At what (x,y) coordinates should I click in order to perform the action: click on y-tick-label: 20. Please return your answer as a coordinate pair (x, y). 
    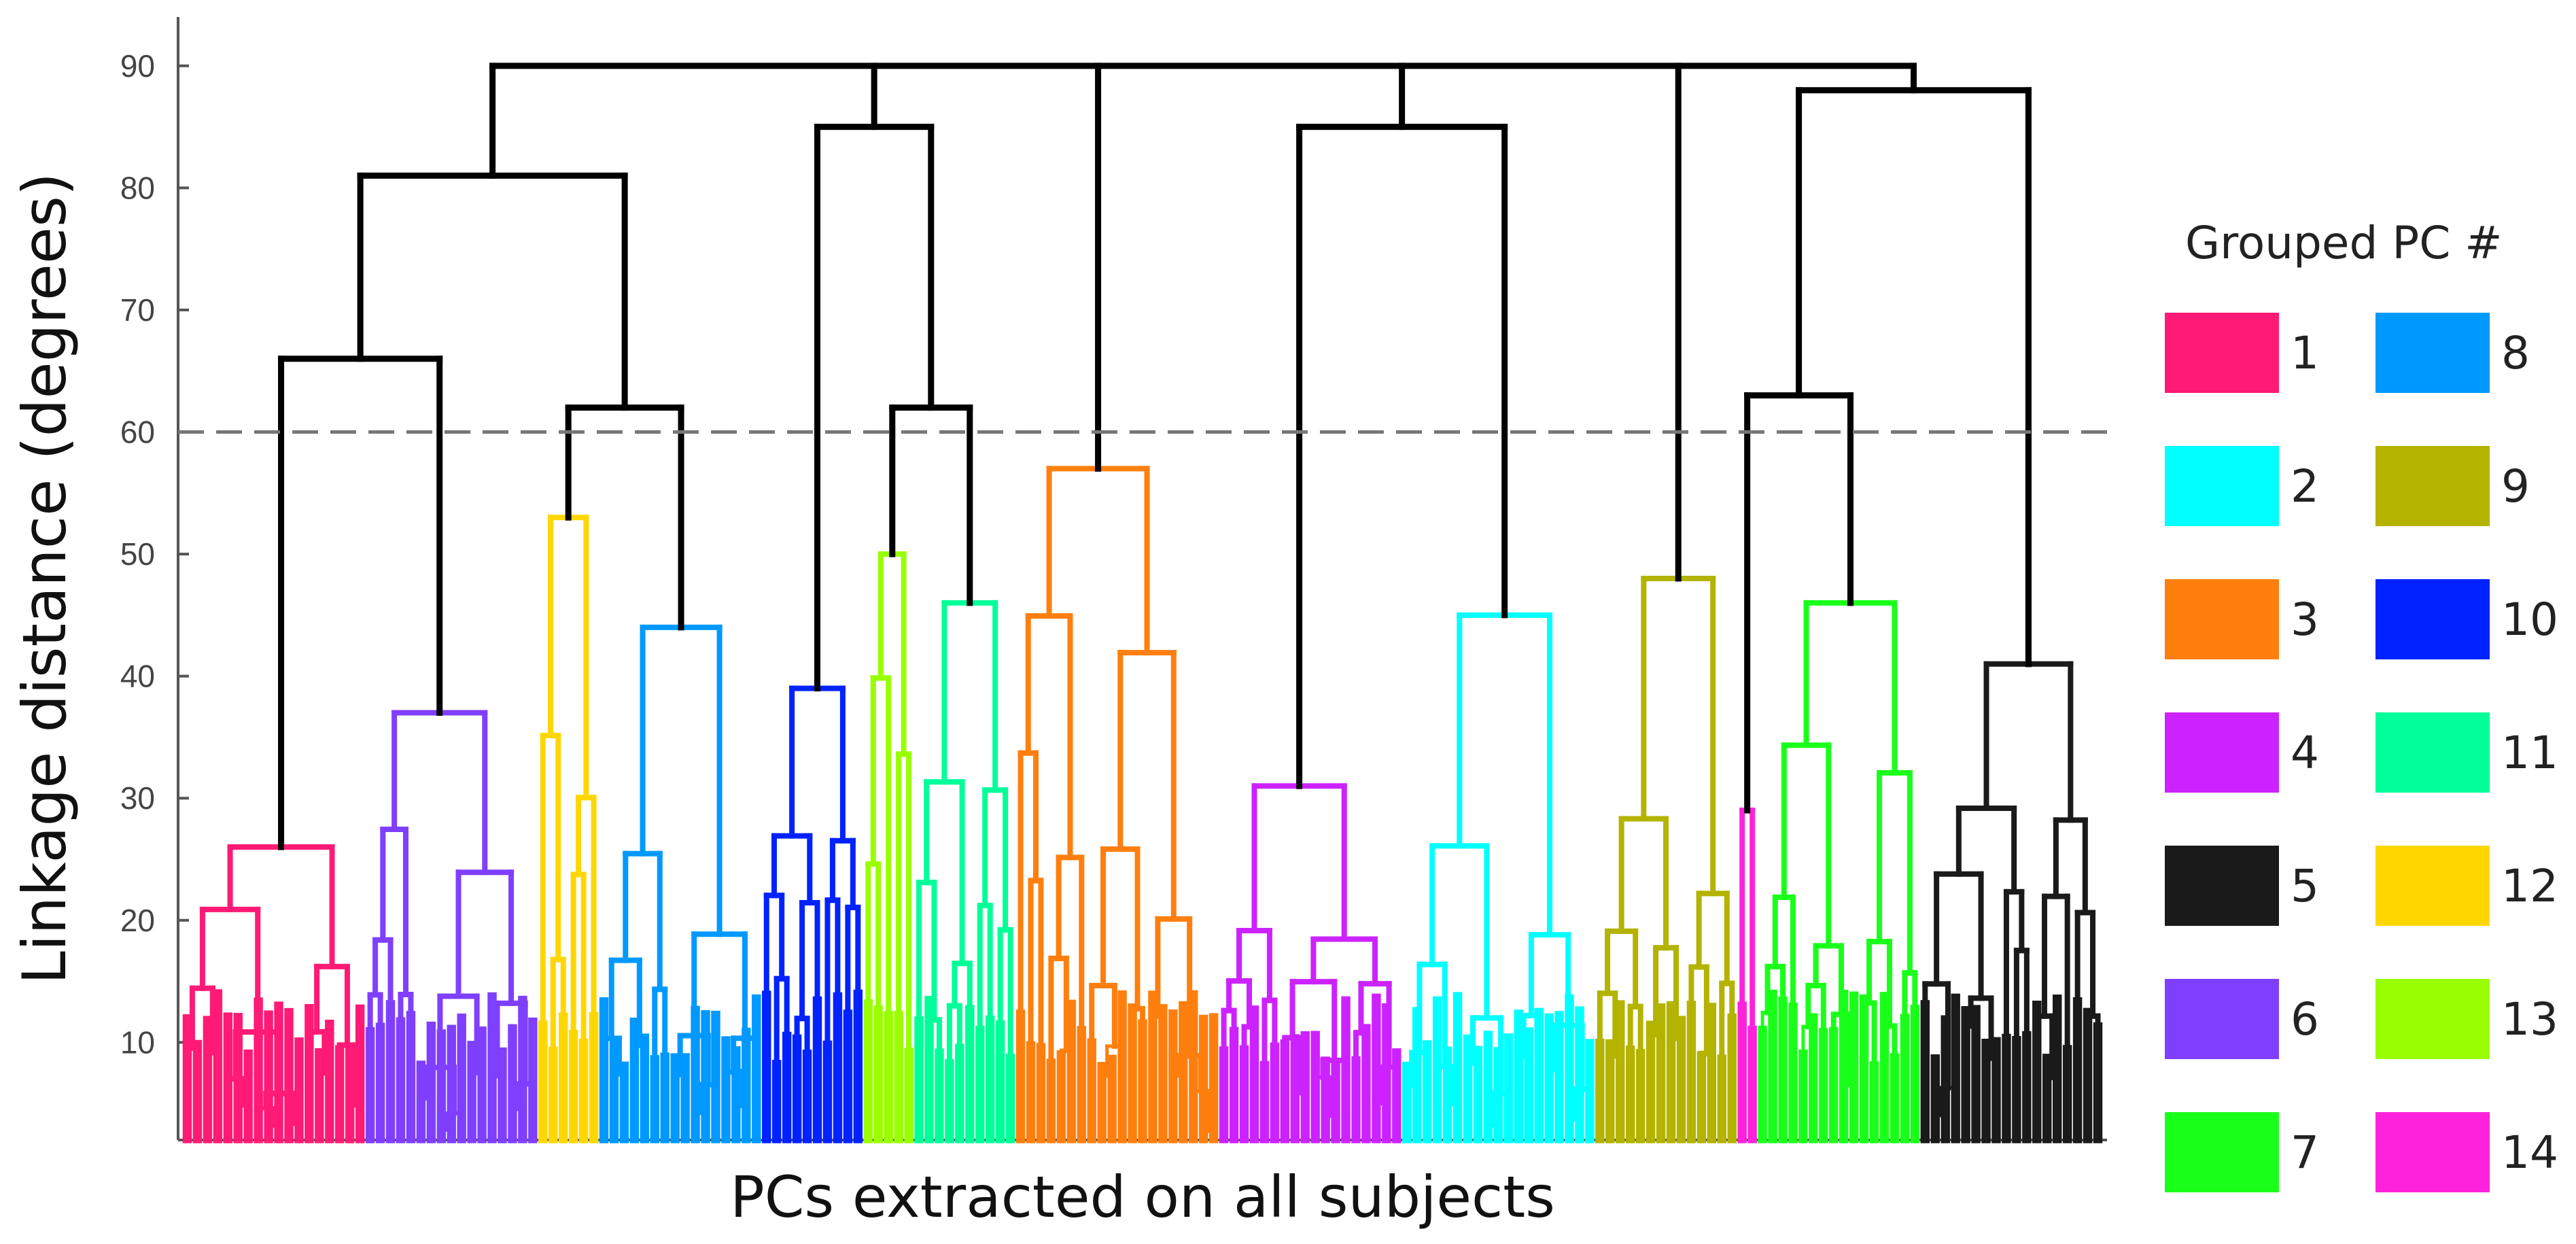
    Looking at the image, I should click on (137, 920).